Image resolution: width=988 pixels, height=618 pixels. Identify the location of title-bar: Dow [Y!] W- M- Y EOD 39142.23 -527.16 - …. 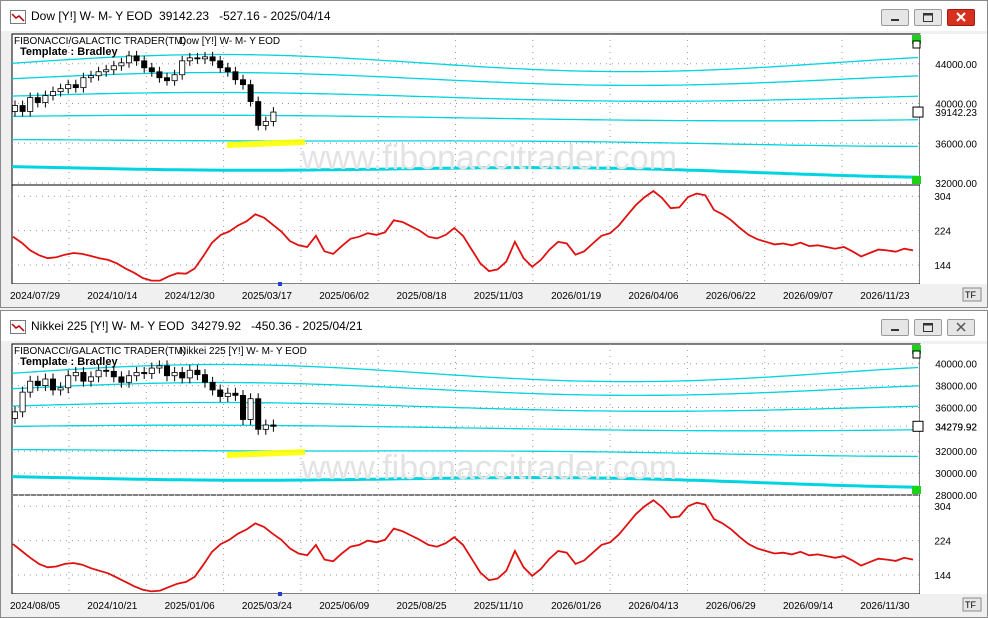
(494, 16).